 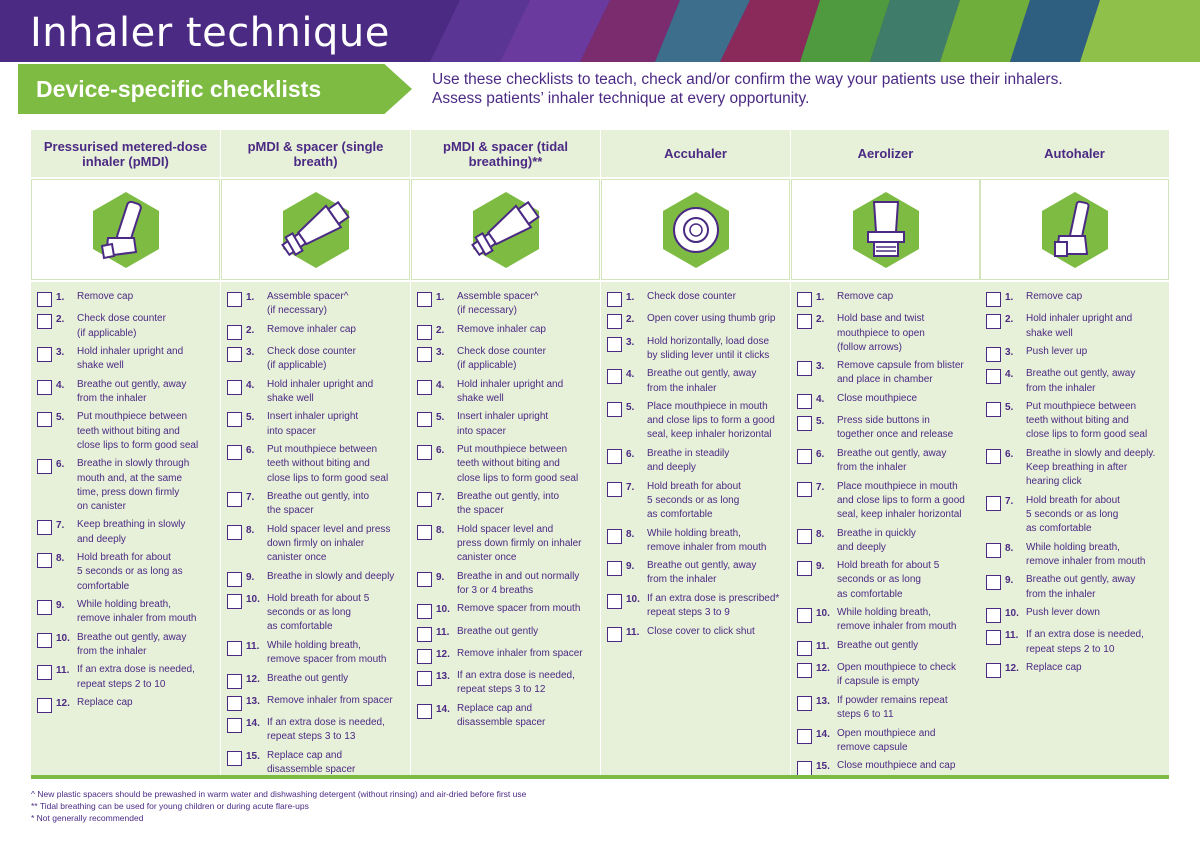 What do you see at coordinates (318, 763) in the screenshot?
I see `checklist-item: 15. Replace cap and disassemble spacer` at bounding box center [318, 763].